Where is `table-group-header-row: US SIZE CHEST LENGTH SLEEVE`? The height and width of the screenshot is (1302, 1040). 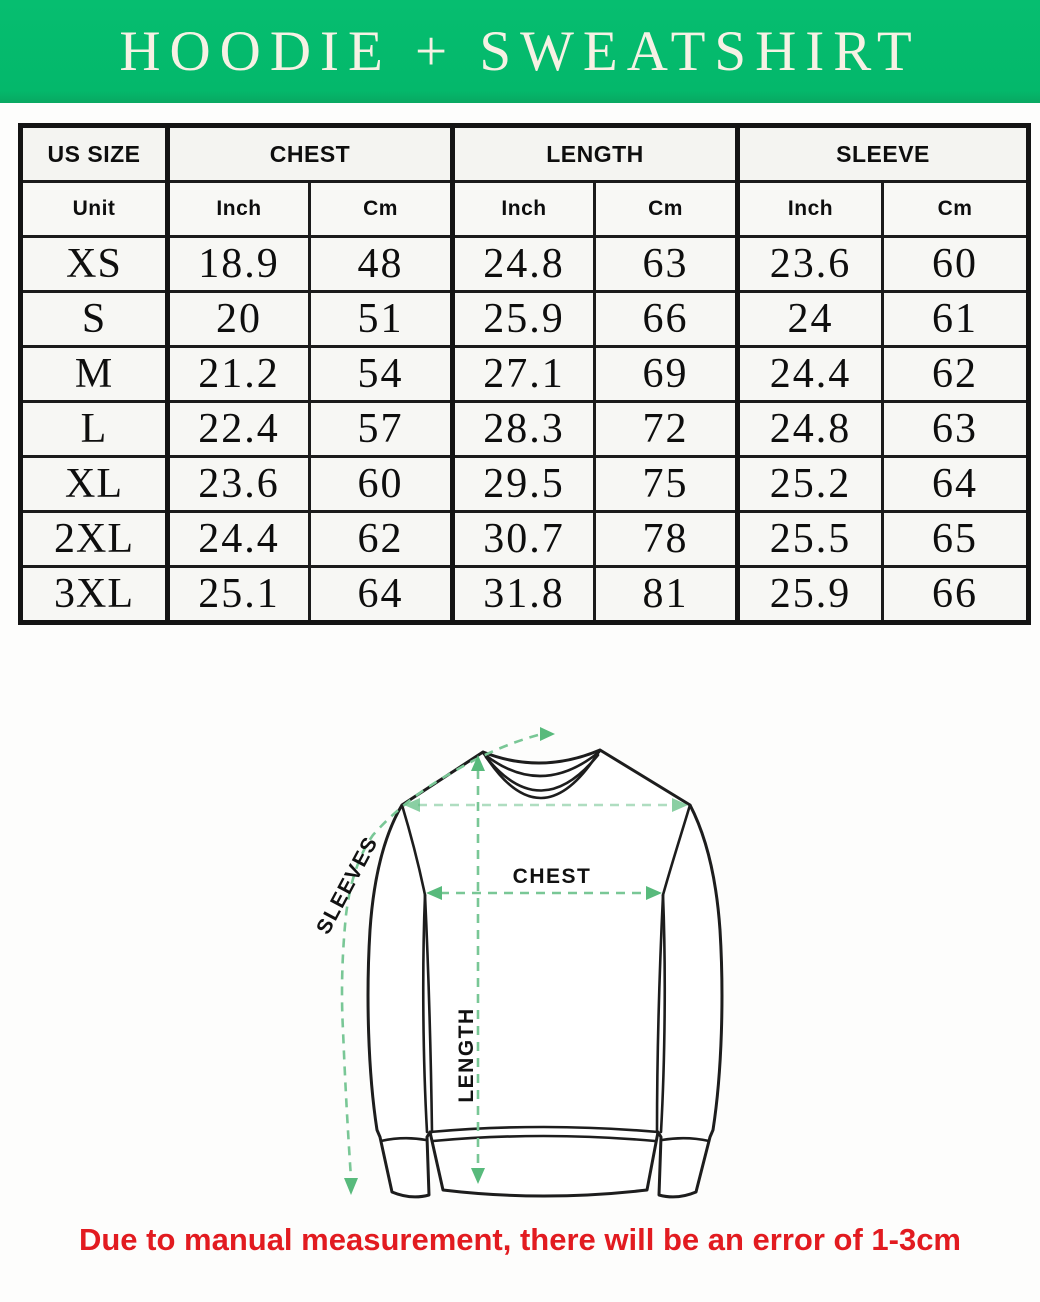 table-group-header-row: US SIZE CHEST LENGTH SLEEVE is located at coordinates (525, 153).